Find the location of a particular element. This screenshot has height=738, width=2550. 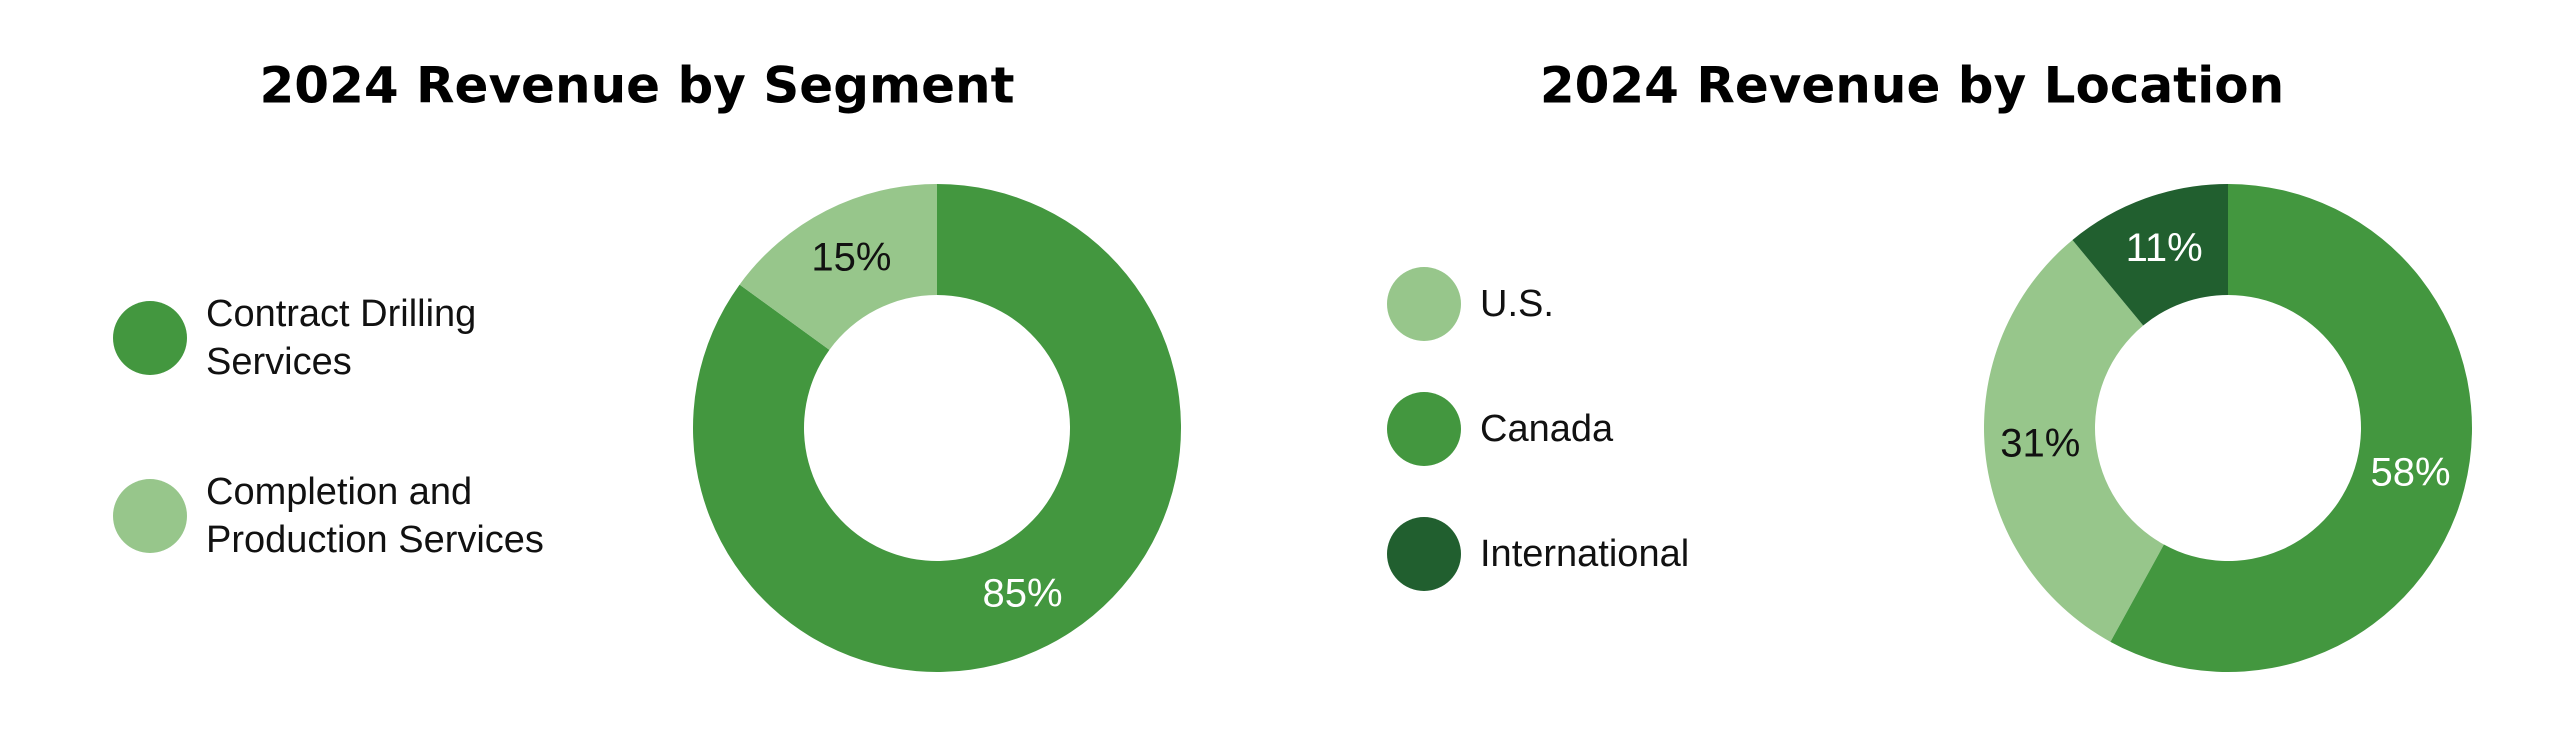

legend-item: International is located at coordinates (1643, 554).